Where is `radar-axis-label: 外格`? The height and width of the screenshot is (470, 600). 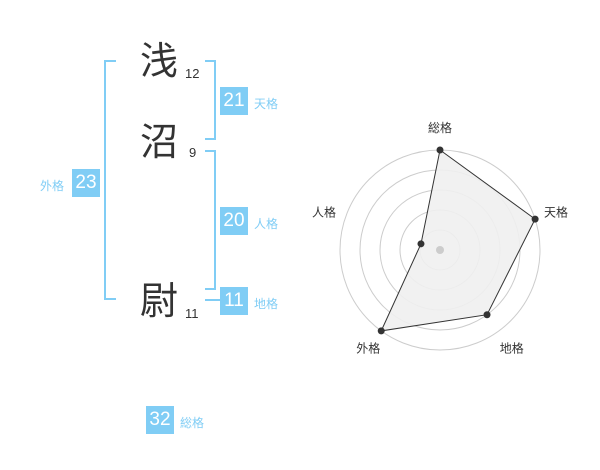 radar-axis-label: 外格 is located at coordinates (368, 348).